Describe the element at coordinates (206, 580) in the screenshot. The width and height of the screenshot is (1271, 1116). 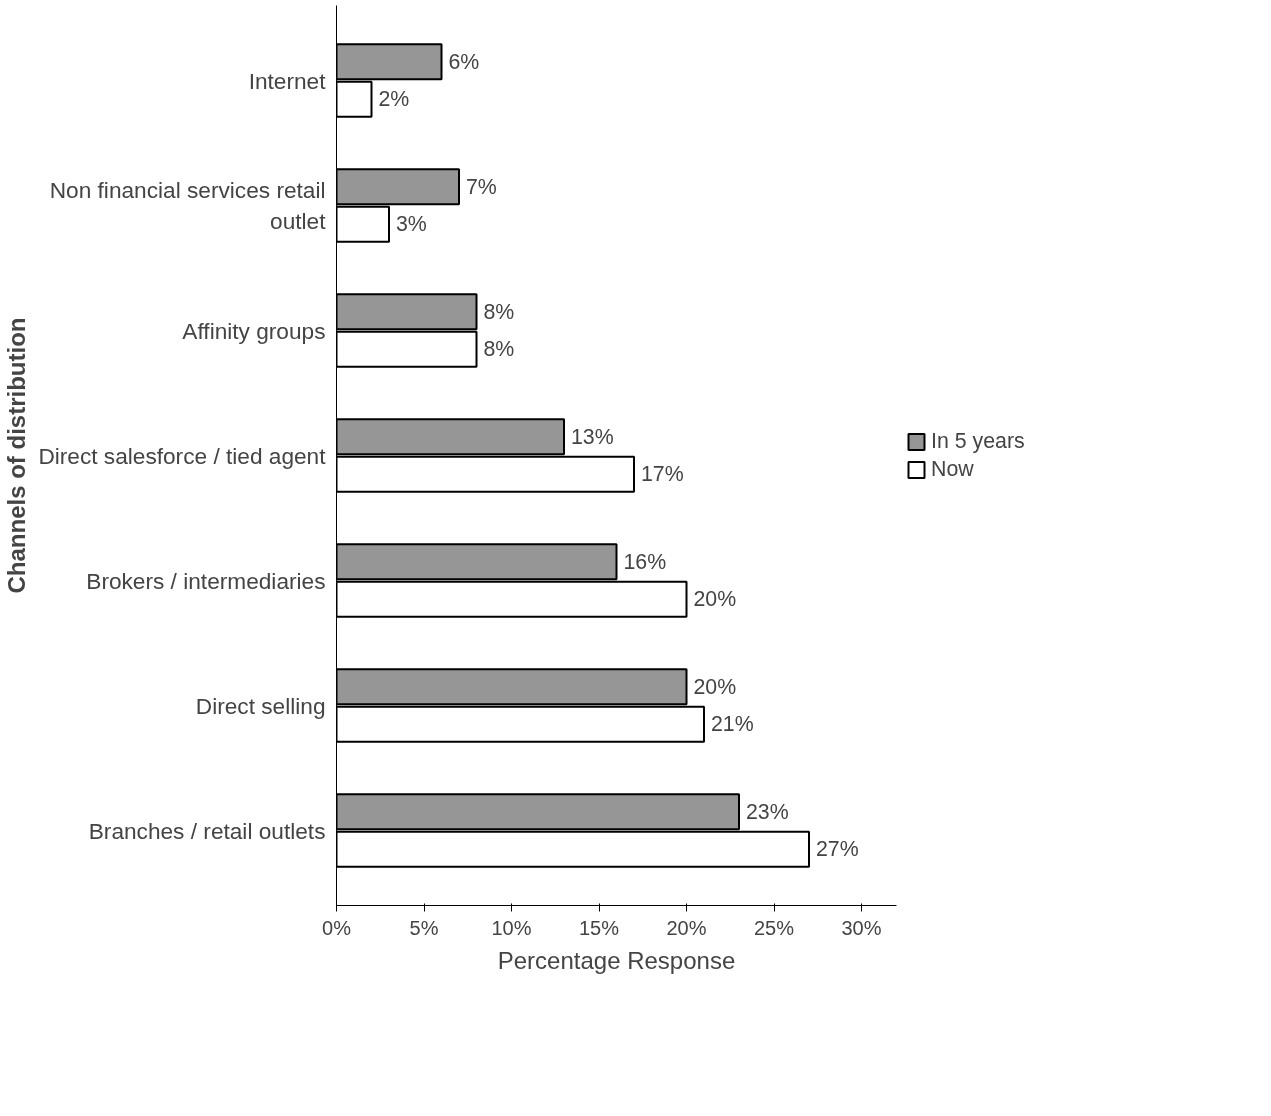
I see `y-tick-label: Brokers / intermediaries` at that location.